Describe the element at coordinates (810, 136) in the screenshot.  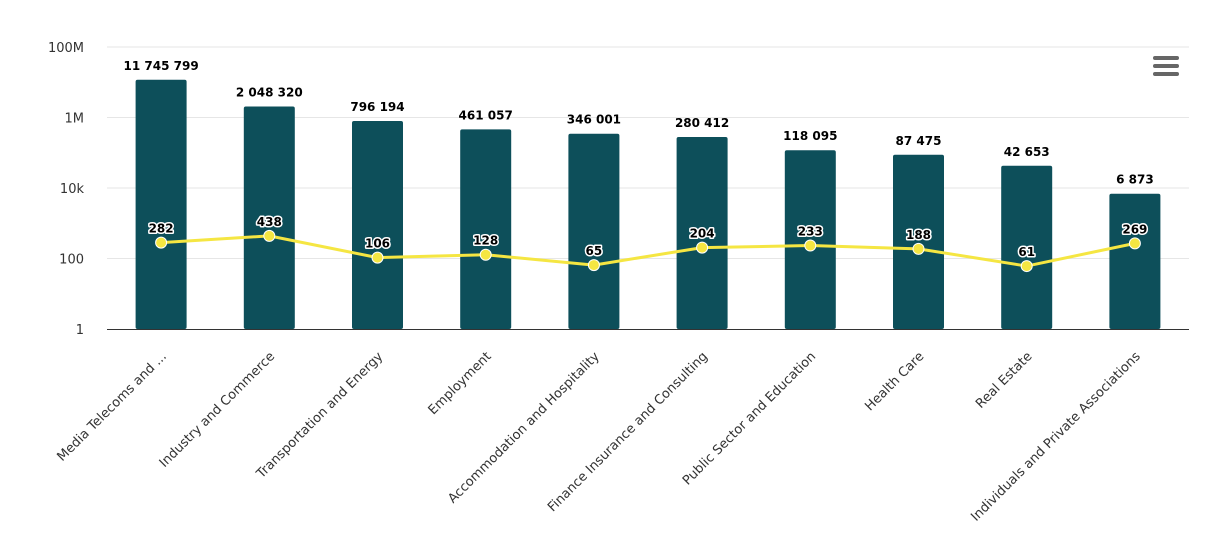
I see `bar-value-label: 118 095` at that location.